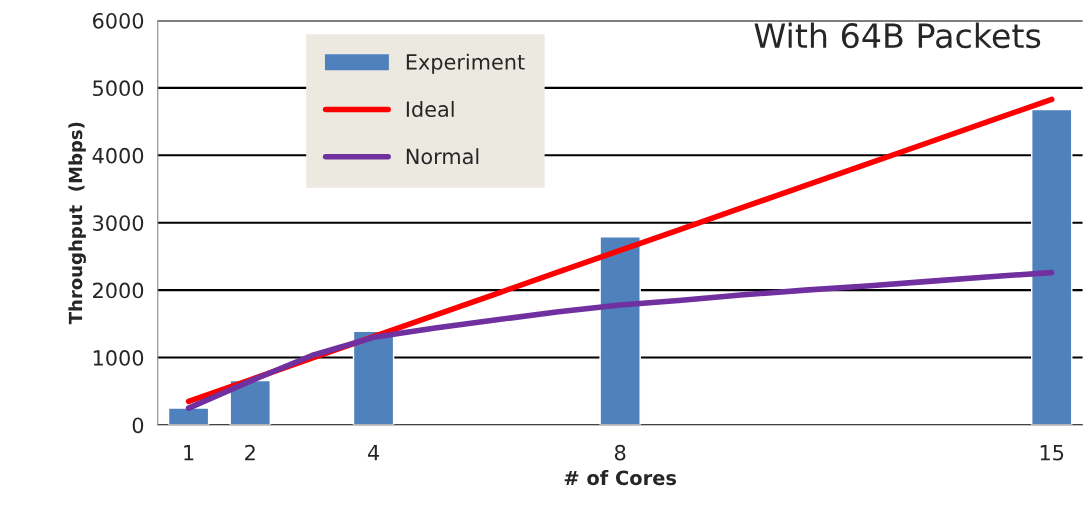 The image size is (1088, 512). Describe the element at coordinates (77, 223) in the screenshot. I see `y-axis-title: Throughput (Mbps)` at that location.